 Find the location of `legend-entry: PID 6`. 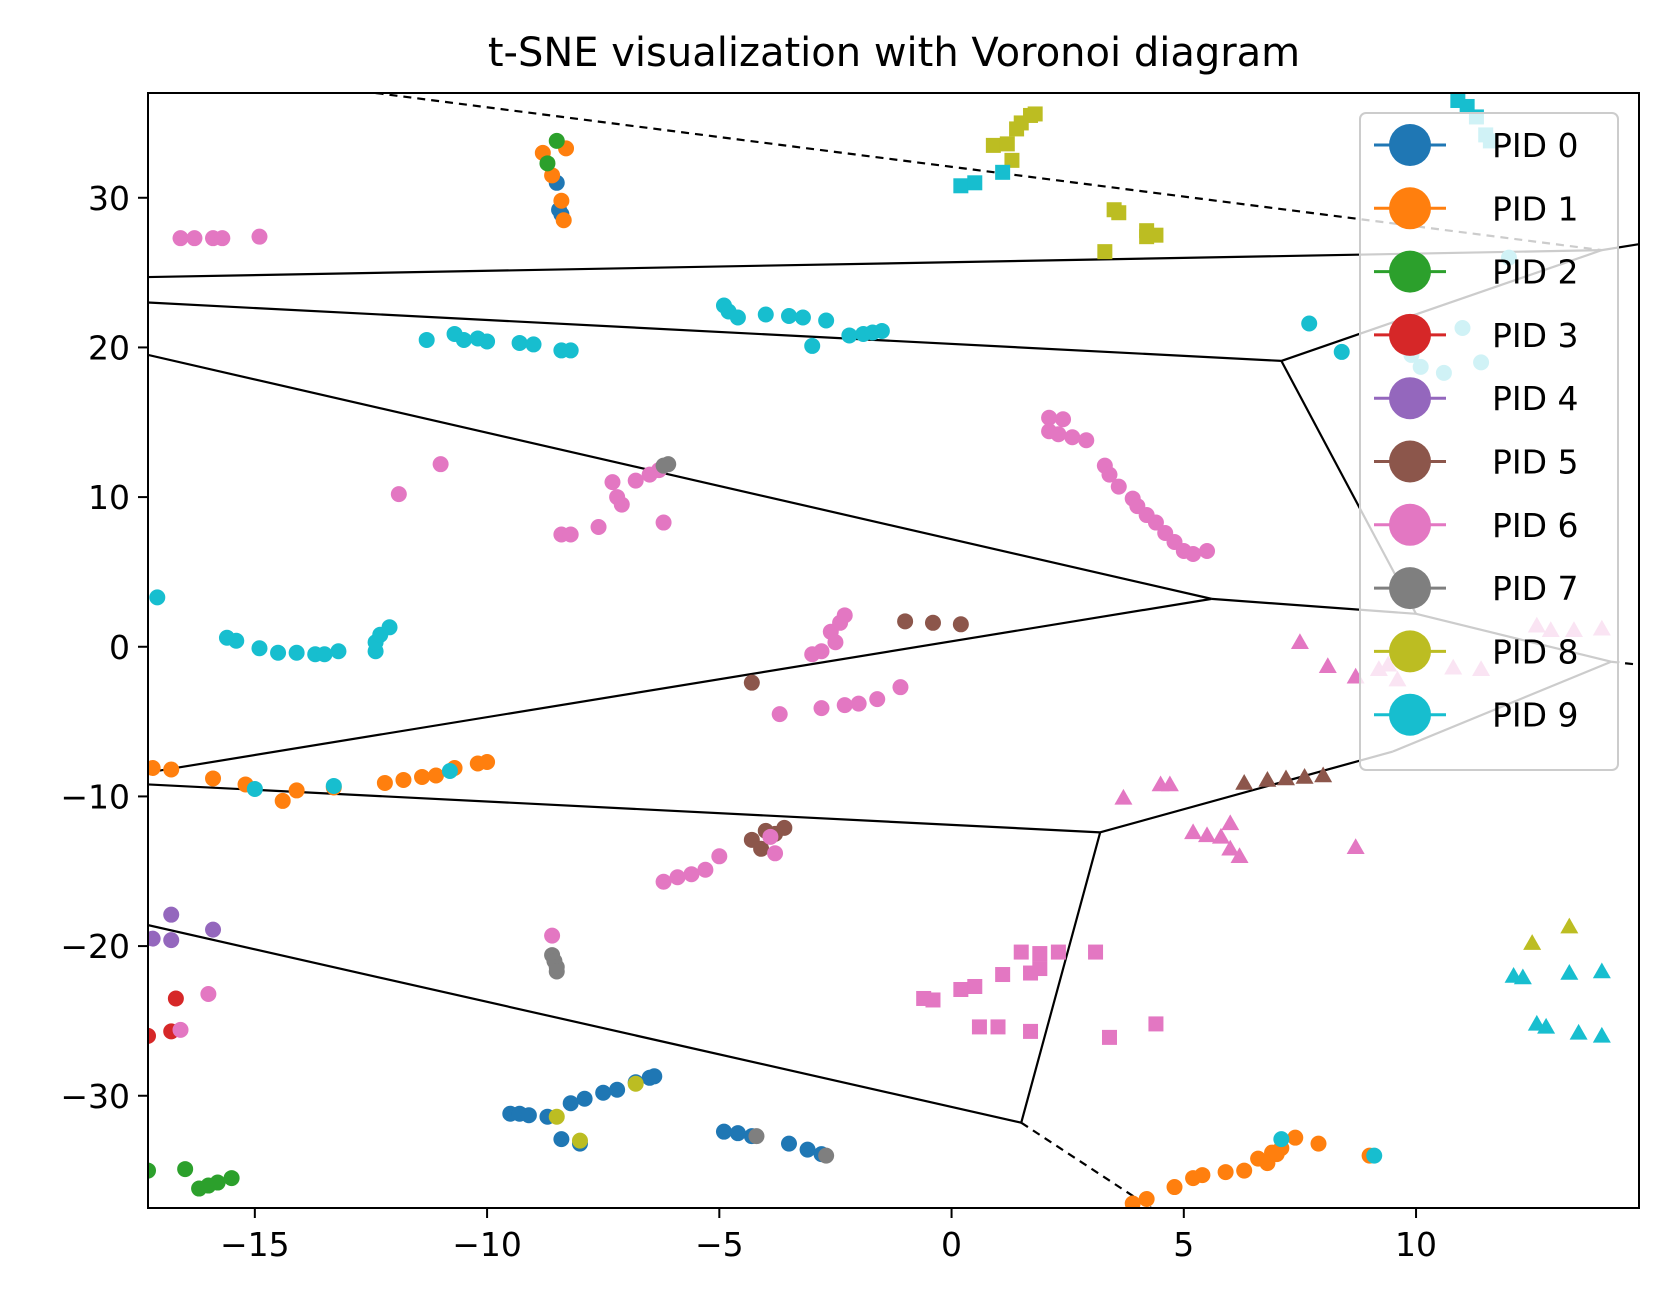

legend-entry: PID 6 is located at coordinates (1476, 524).